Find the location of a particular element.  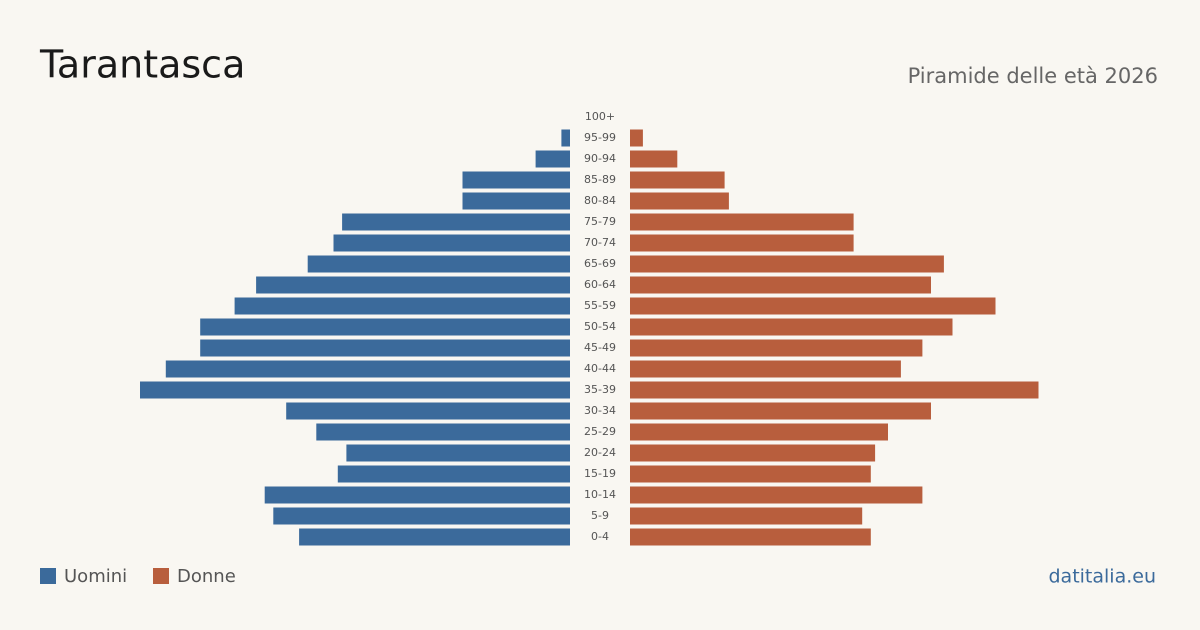

category-label: 45-49 is located at coordinates (600, 347).